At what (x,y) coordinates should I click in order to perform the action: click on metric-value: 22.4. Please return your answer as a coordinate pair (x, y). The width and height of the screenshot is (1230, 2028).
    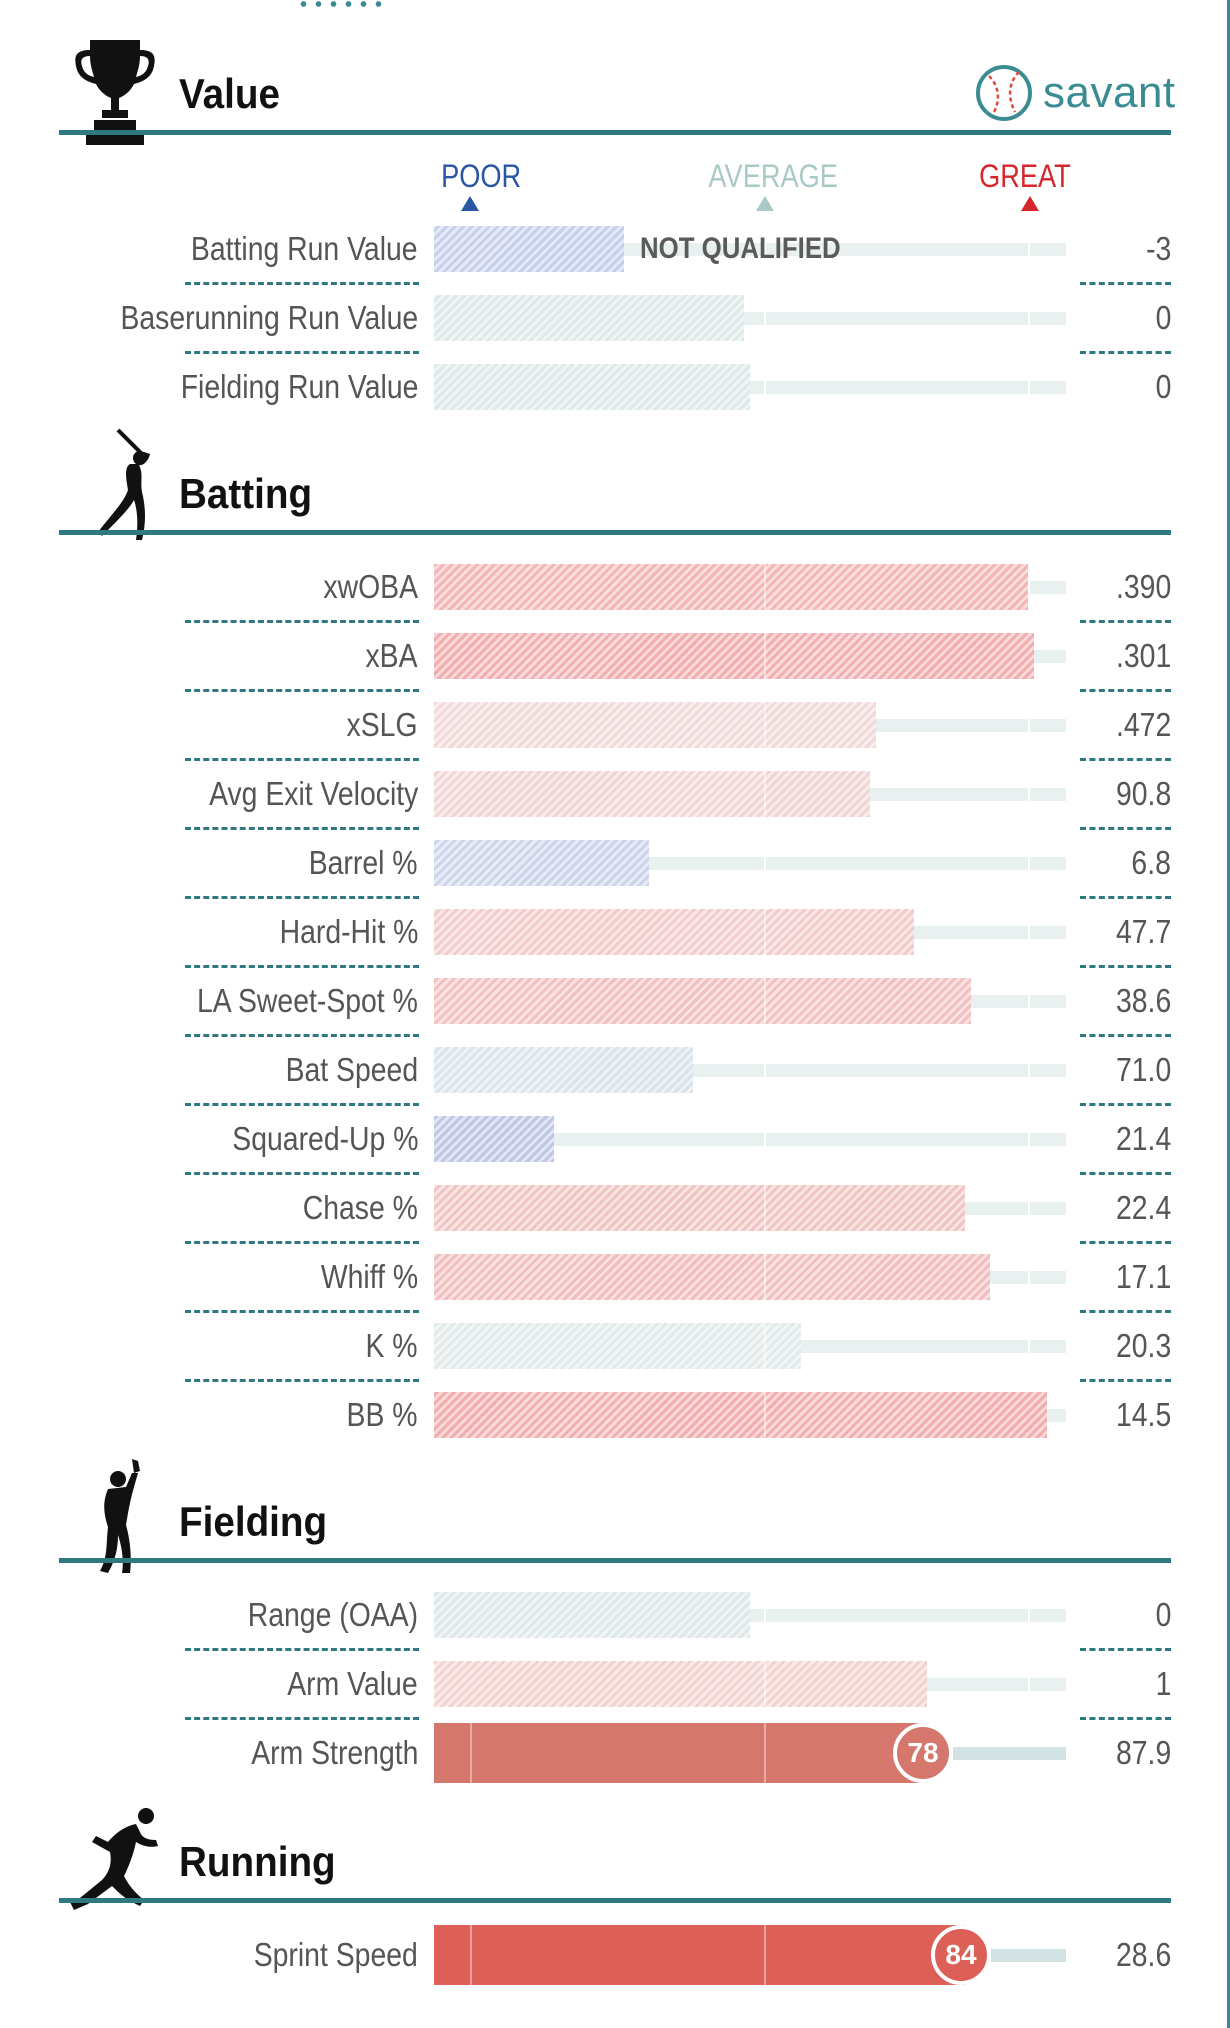
    Looking at the image, I should click on (1143, 1207).